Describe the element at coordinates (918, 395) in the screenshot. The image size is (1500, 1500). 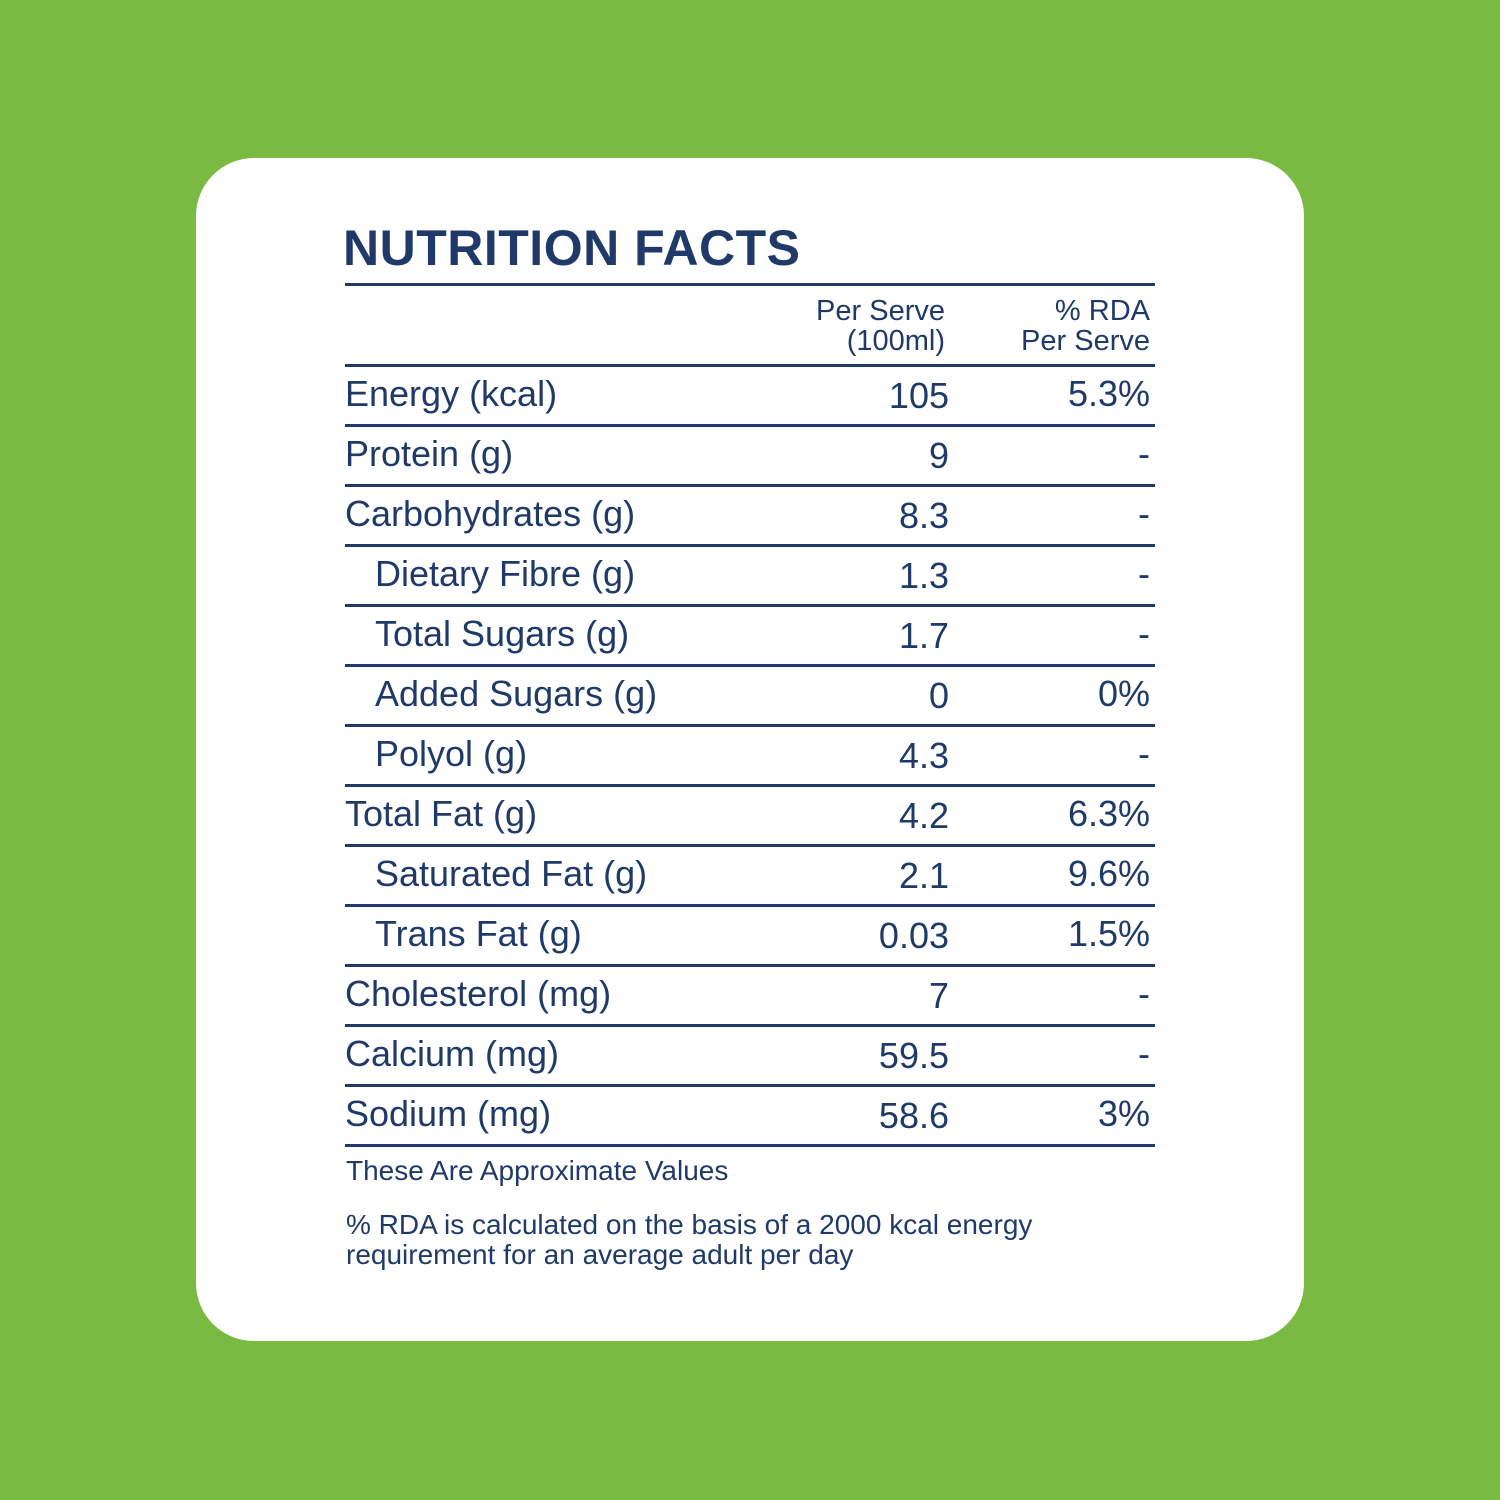
I see `nutrient-value: 105` at that location.